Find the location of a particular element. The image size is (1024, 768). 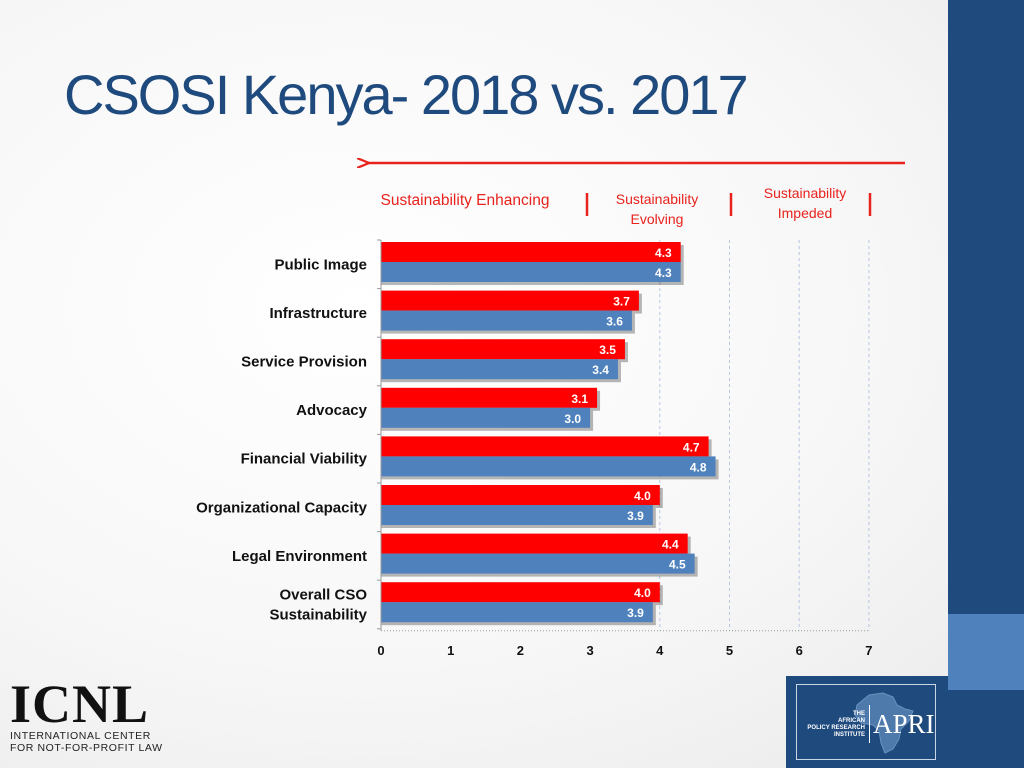

x-tick-label: 2 is located at coordinates (520, 650).